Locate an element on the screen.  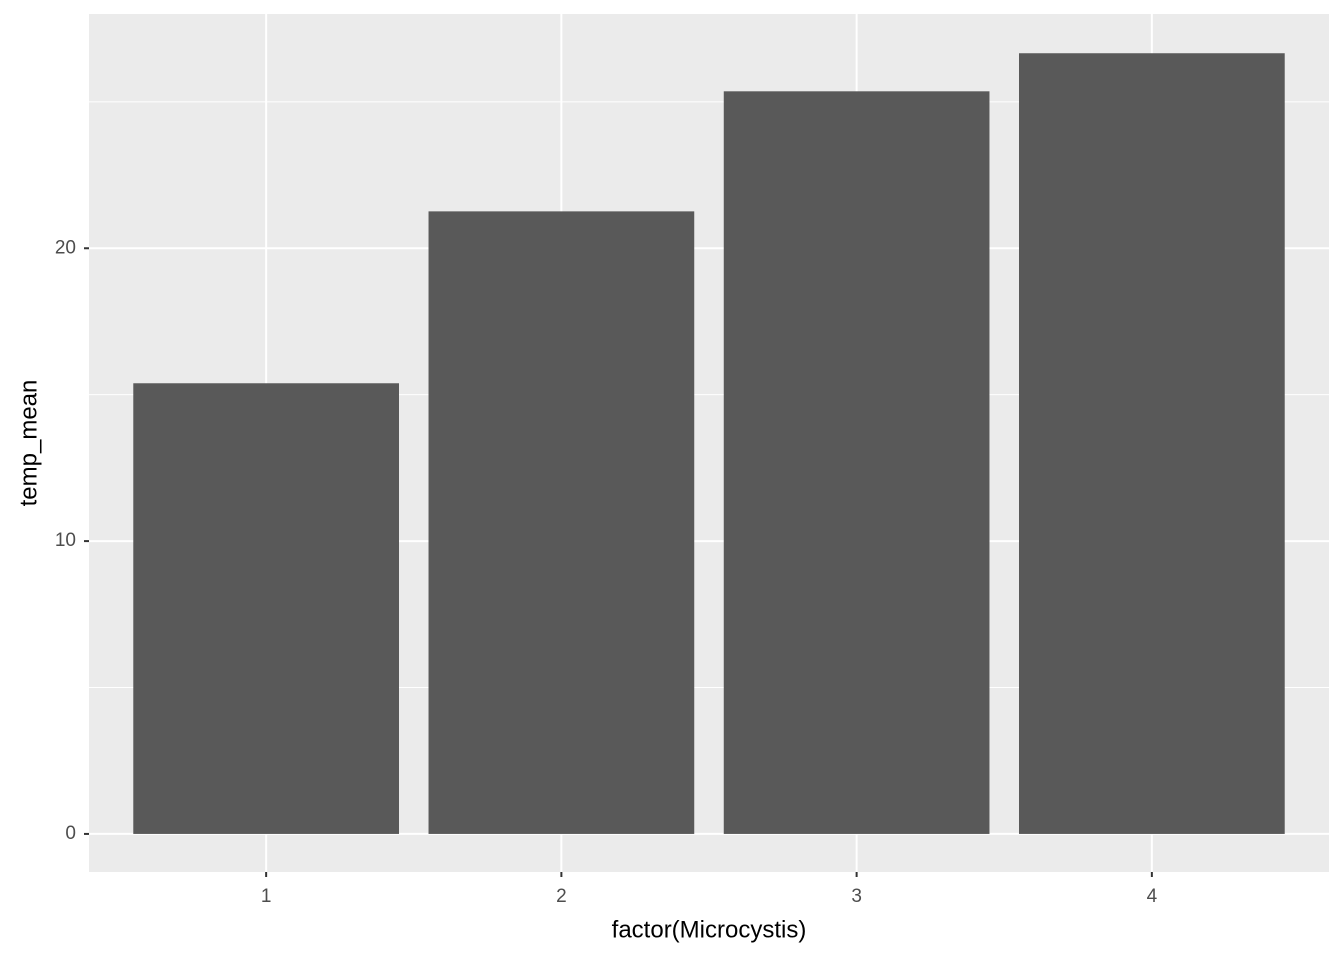
x-tick-label: 2 is located at coordinates (561, 896).